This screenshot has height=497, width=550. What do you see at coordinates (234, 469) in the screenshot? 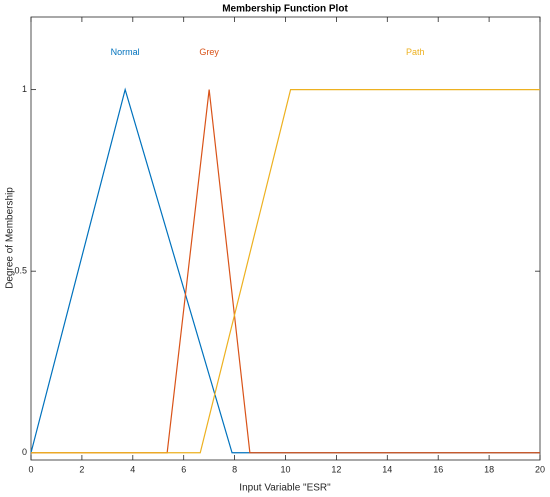
I see `x-tick-label: 8` at bounding box center [234, 469].